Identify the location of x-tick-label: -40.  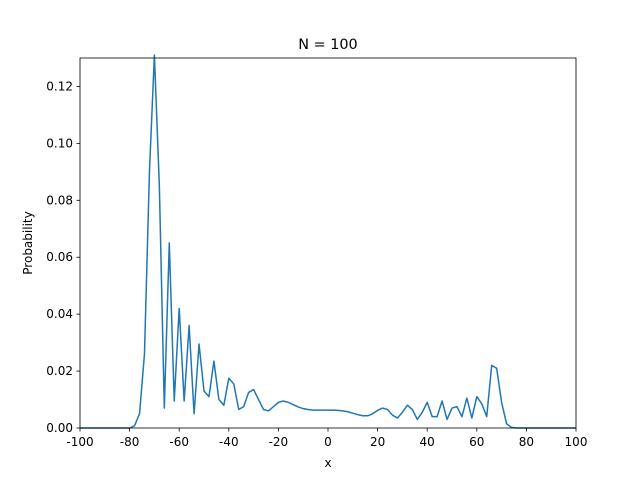
(229, 442).